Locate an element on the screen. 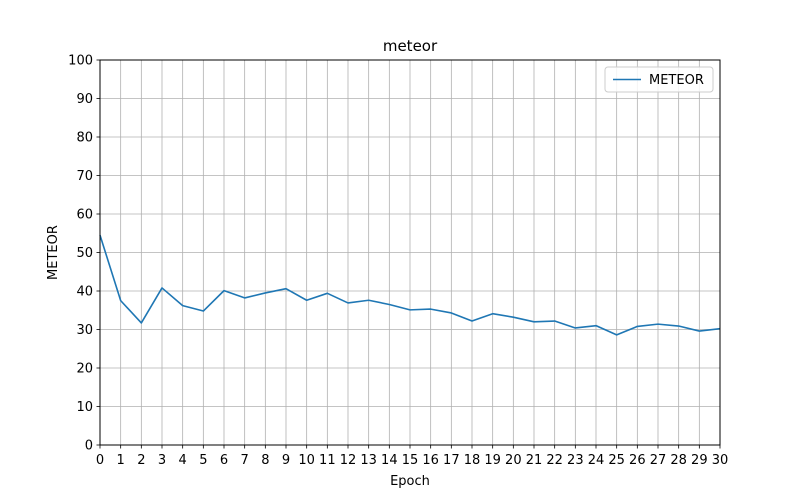  x-tick-label: 26 is located at coordinates (637, 460).